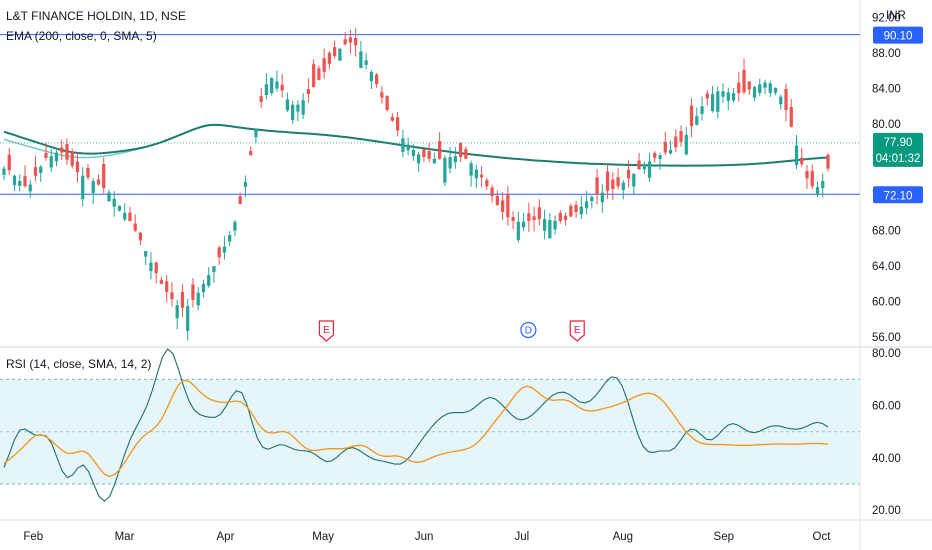  Describe the element at coordinates (898, 143) in the screenshot. I see `last-price-badge-text: 77.90` at that location.